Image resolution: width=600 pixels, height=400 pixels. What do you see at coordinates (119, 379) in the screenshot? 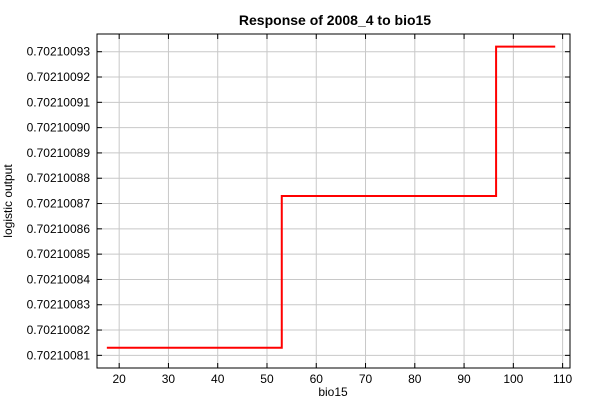
I see `x-tick-label: 20` at bounding box center [119, 379].